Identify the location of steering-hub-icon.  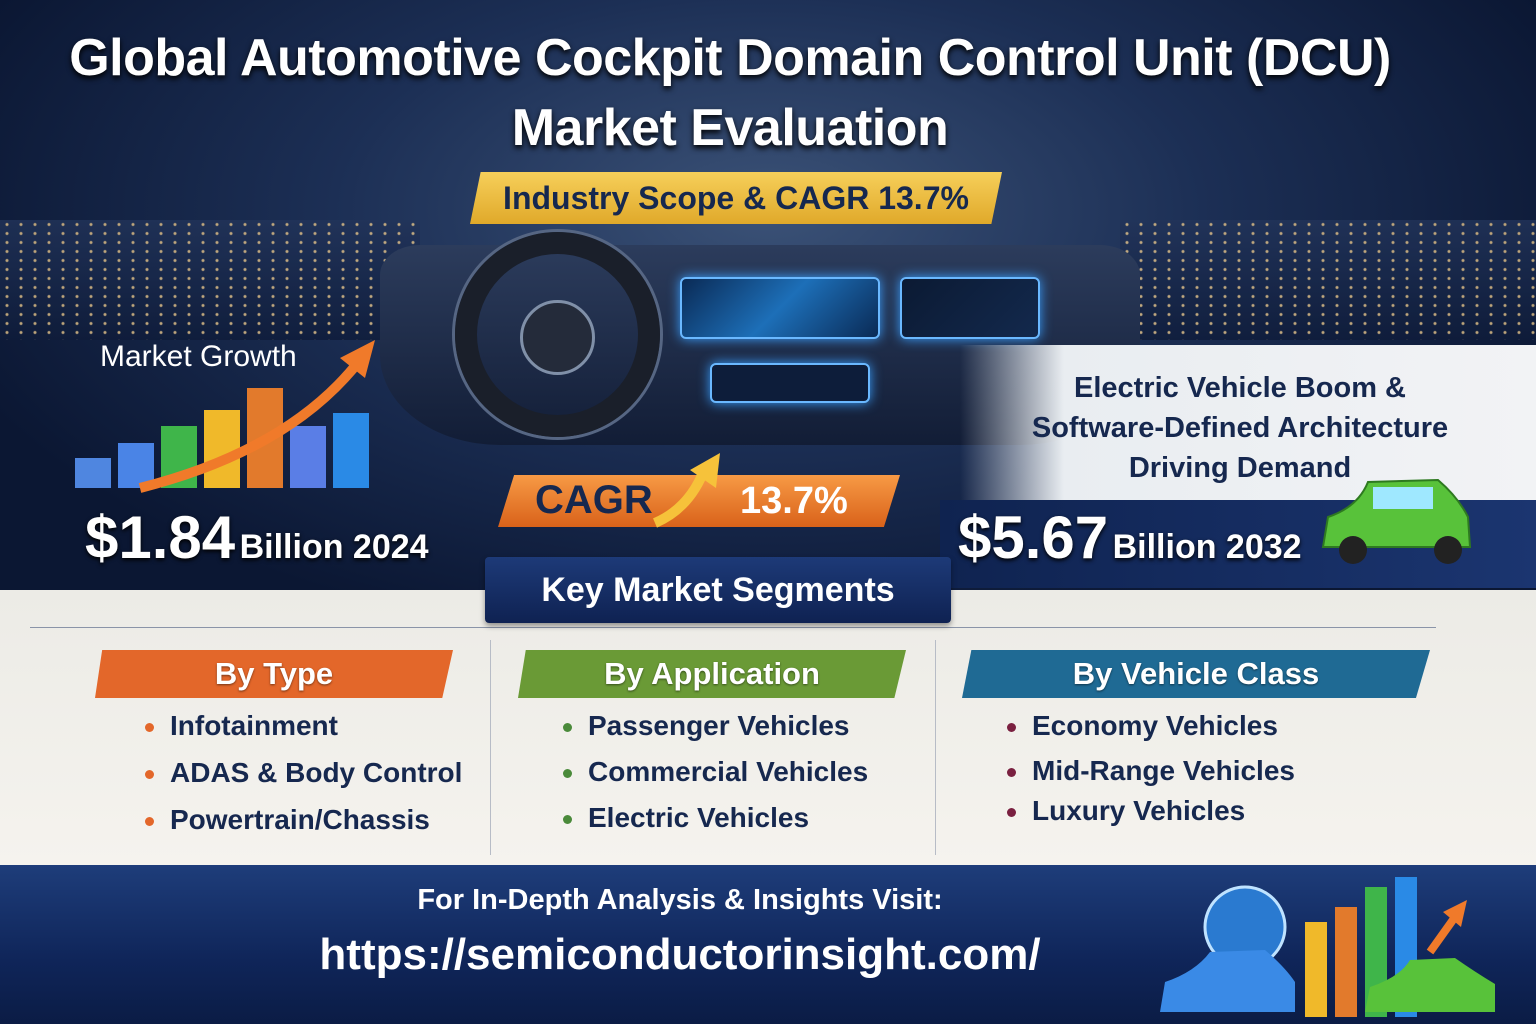
(557, 337).